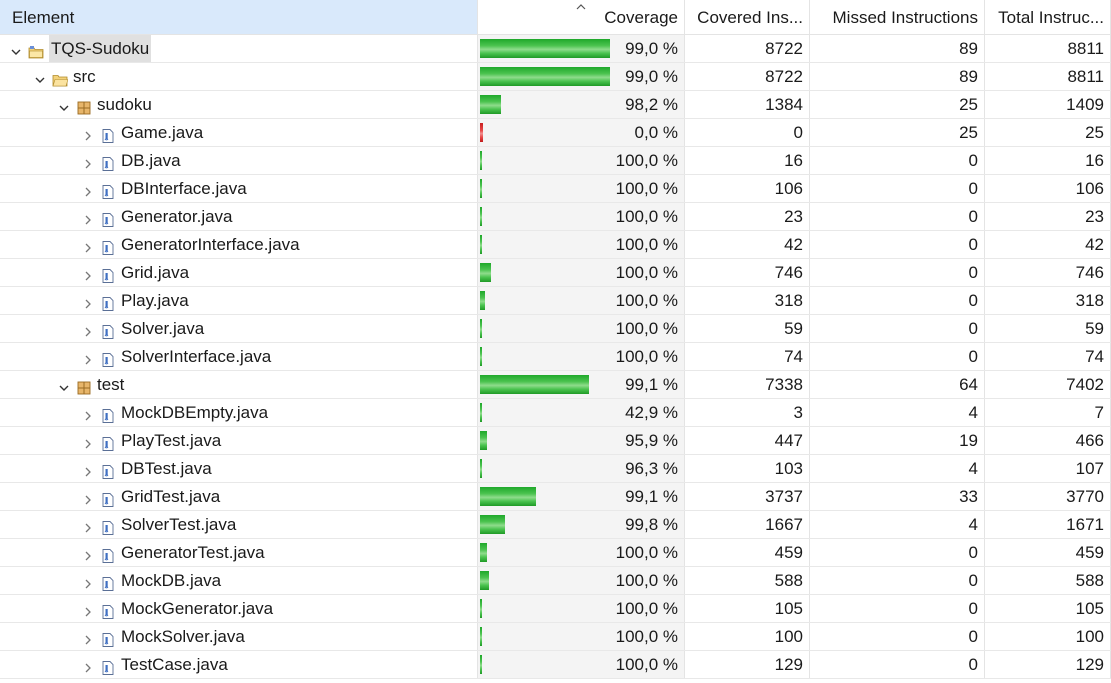 This screenshot has height=683, width=1111. Describe the element at coordinates (555, 49) in the screenshot. I see `table-row: TQS-Sudoku 99,0 % 8722 89 8811` at that location.